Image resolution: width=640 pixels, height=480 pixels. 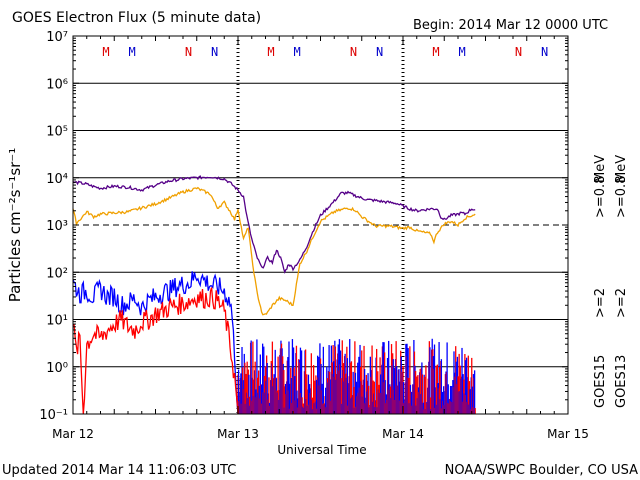 What do you see at coordinates (621, 303) in the screenshot?
I see `legend-goes13-2: >=2` at bounding box center [621, 303].